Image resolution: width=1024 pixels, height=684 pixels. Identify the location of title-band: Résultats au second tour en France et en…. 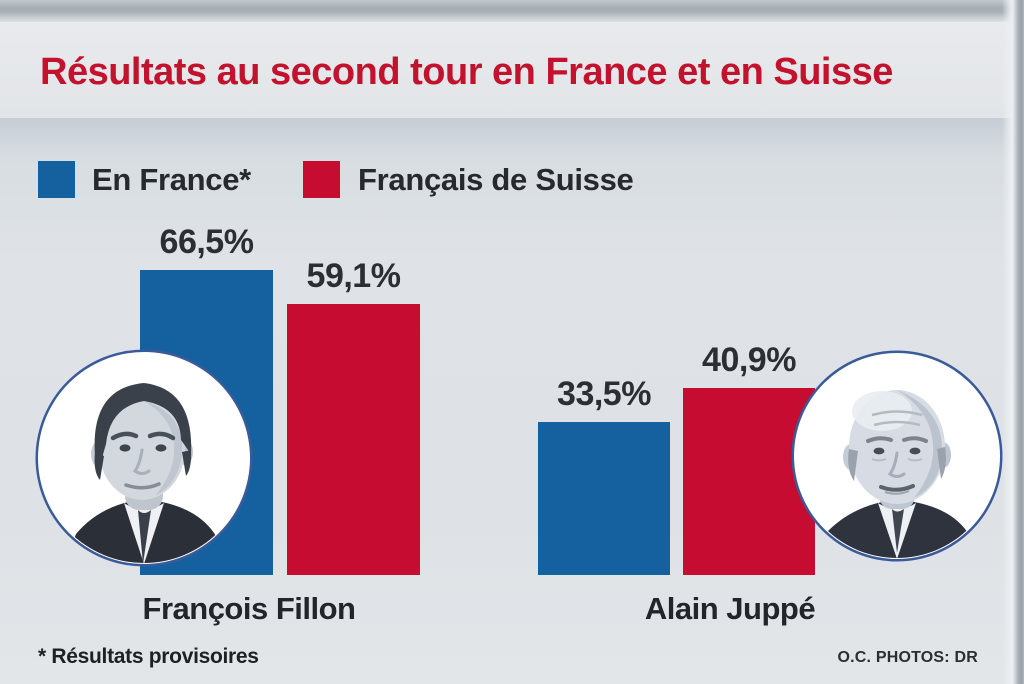
(512, 70).